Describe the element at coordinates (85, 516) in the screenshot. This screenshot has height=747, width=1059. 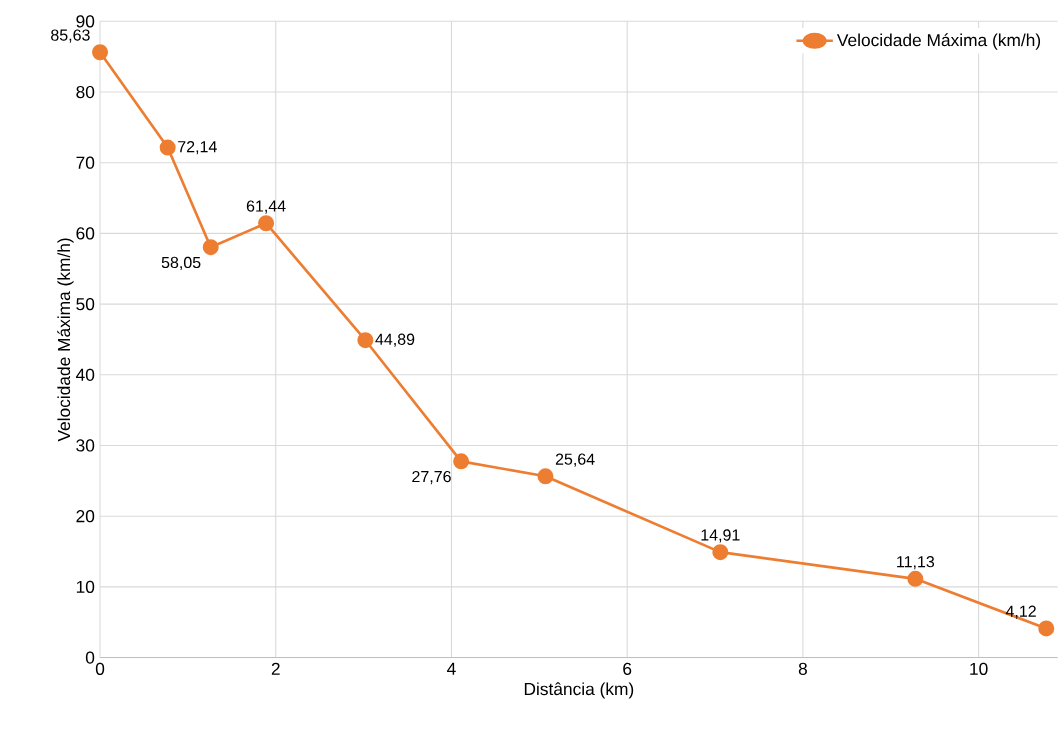
I see `y-tick-label: 20` at that location.